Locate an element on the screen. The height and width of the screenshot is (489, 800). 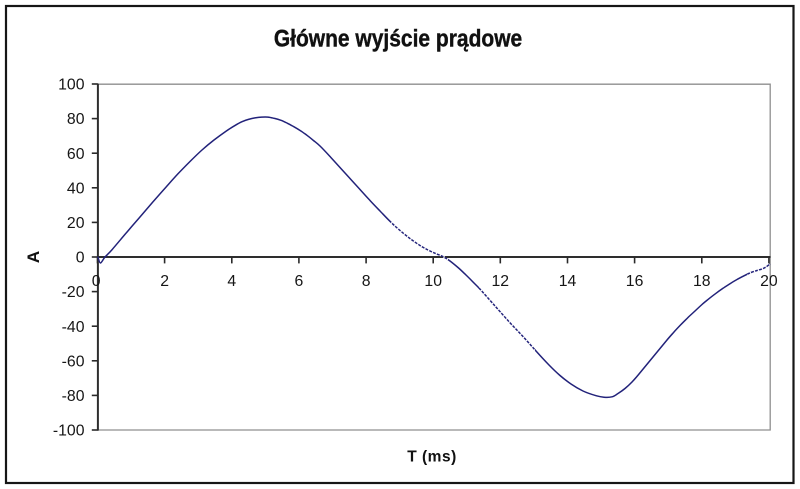
svg-text: A is located at coordinates (33, 257).